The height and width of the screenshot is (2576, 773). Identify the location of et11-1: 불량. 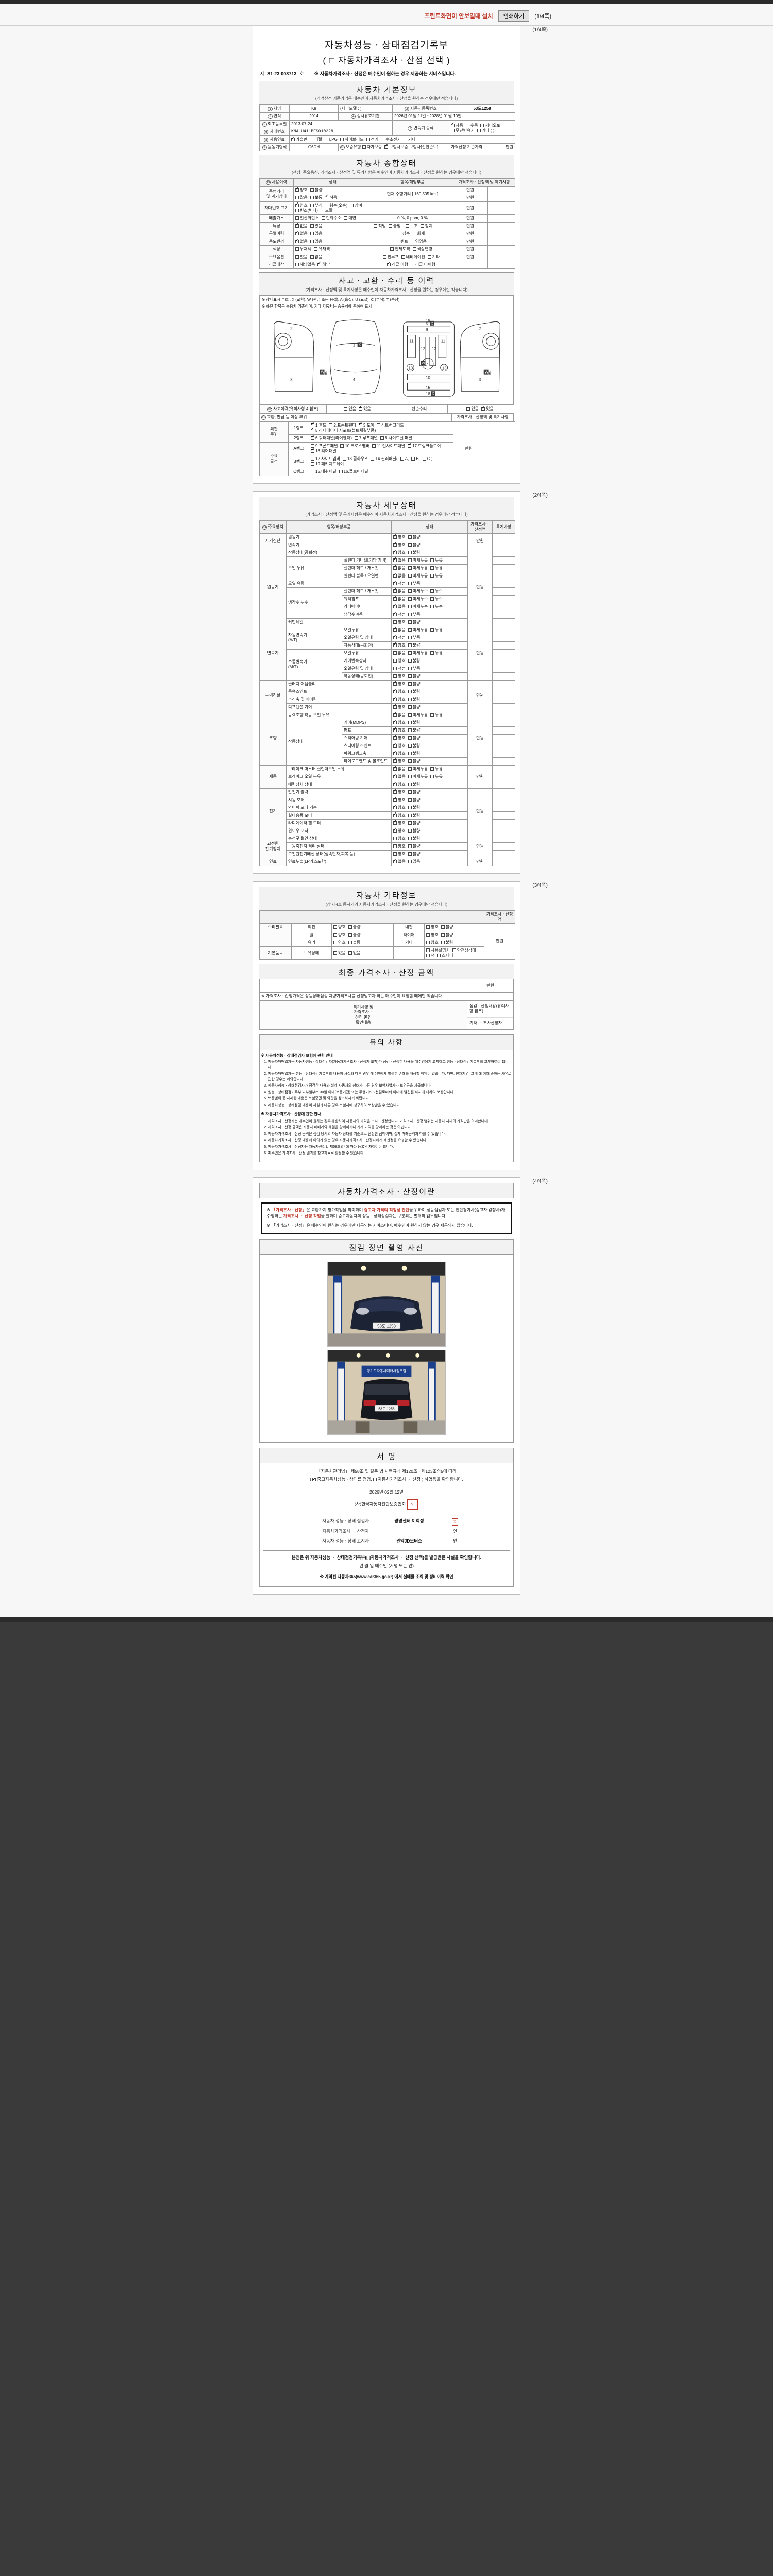
(447, 935).